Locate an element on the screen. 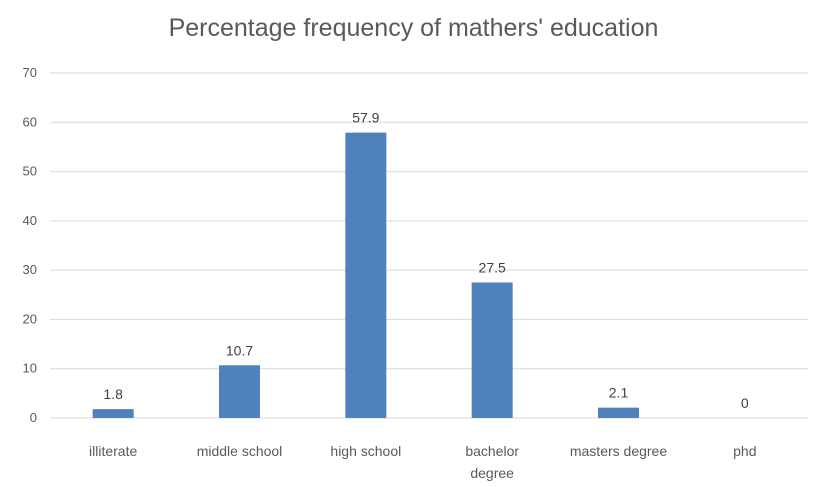 The width and height of the screenshot is (827, 487). y-tick-label: 60 is located at coordinates (30, 121).